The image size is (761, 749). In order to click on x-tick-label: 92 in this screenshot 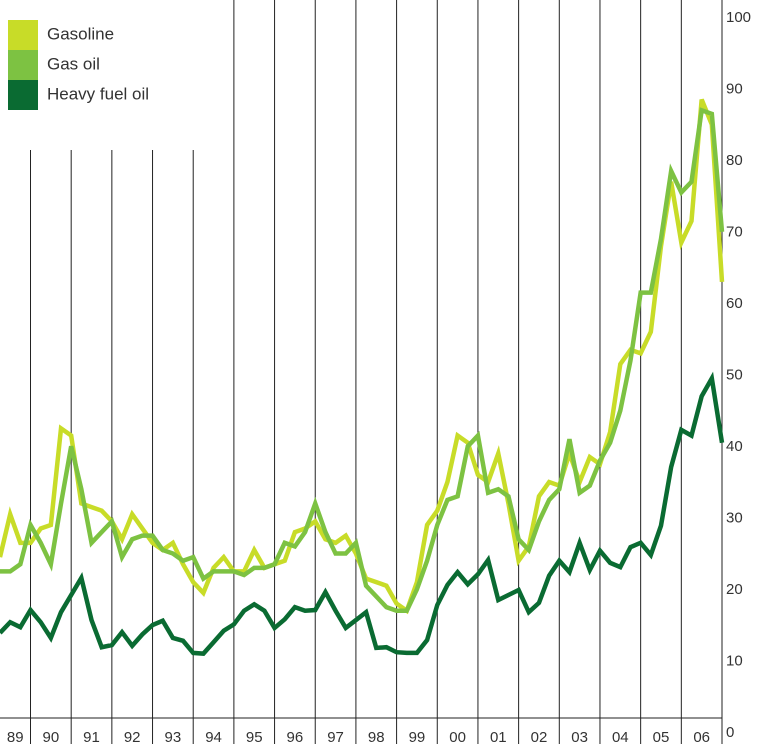, I will do `click(132, 736)`.